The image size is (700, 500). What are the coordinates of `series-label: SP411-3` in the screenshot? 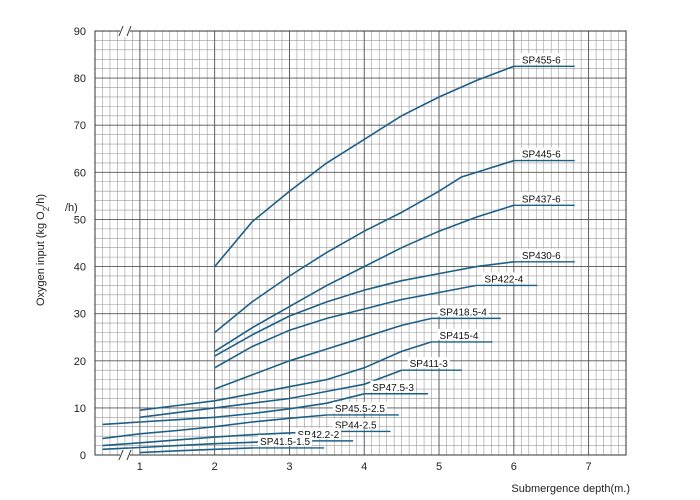 It's located at (429, 364).